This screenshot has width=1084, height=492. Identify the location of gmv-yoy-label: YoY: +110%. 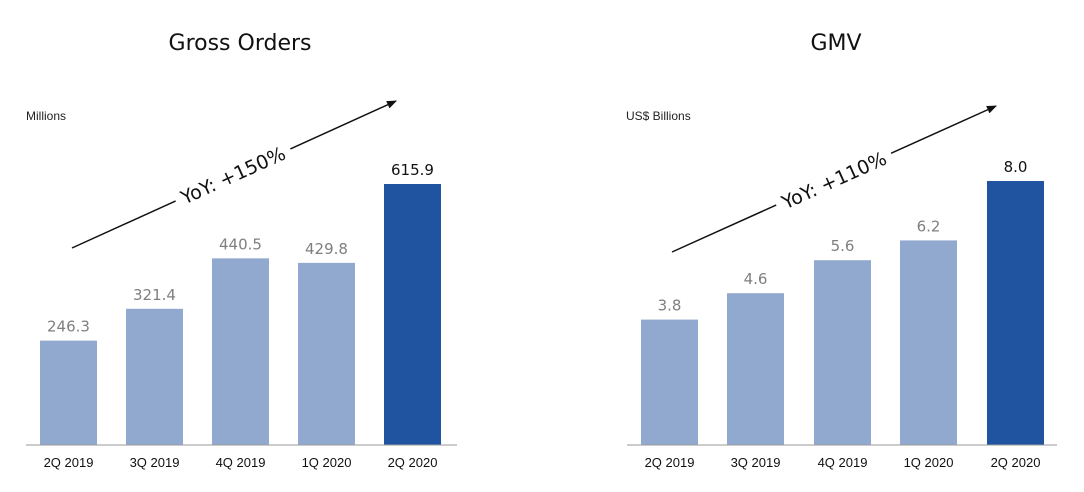
(834, 181).